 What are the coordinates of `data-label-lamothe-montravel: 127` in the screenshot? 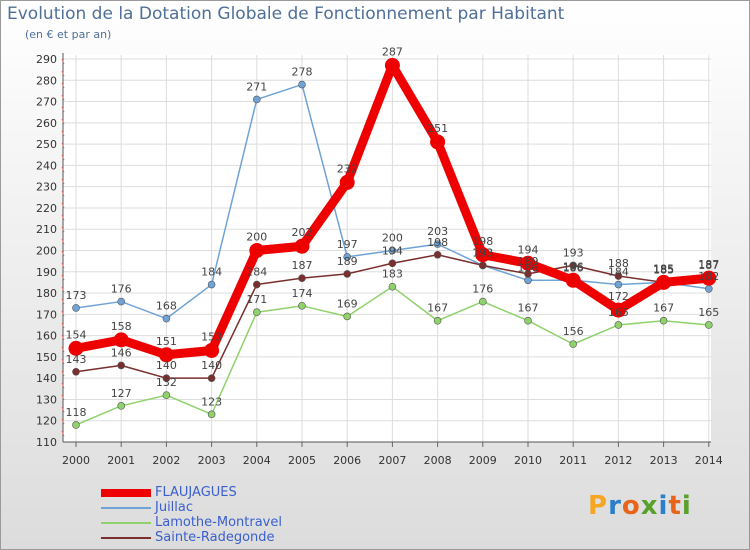 It's located at (121, 393).